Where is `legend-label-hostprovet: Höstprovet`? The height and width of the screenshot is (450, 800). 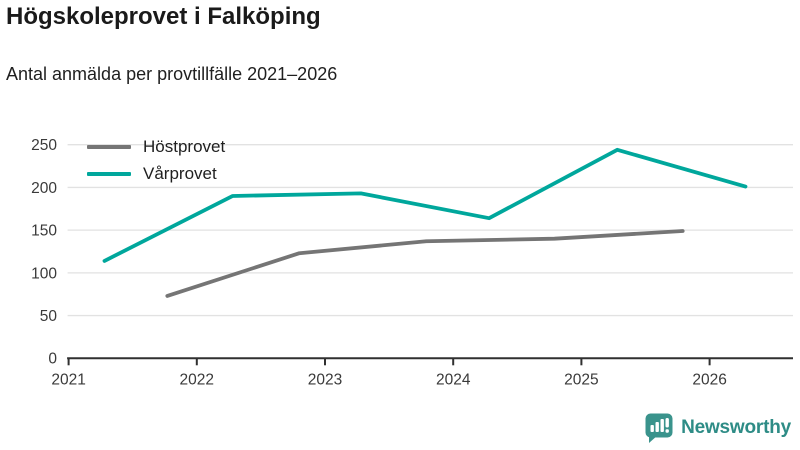 legend-label-hostprovet: Höstprovet is located at coordinates (184, 146).